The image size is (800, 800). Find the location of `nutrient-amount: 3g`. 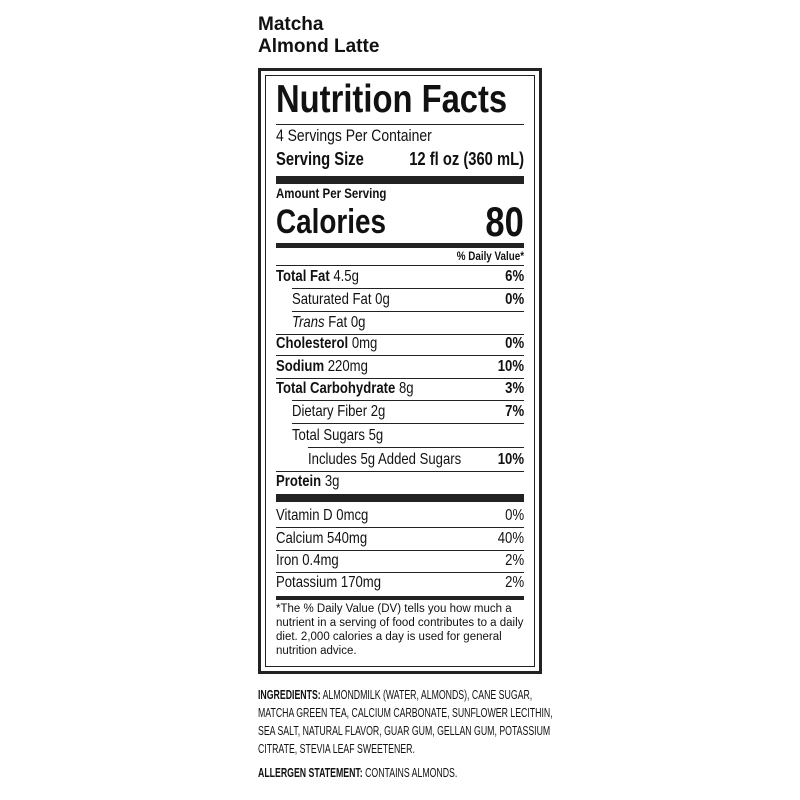

nutrient-amount: 3g is located at coordinates (332, 481).